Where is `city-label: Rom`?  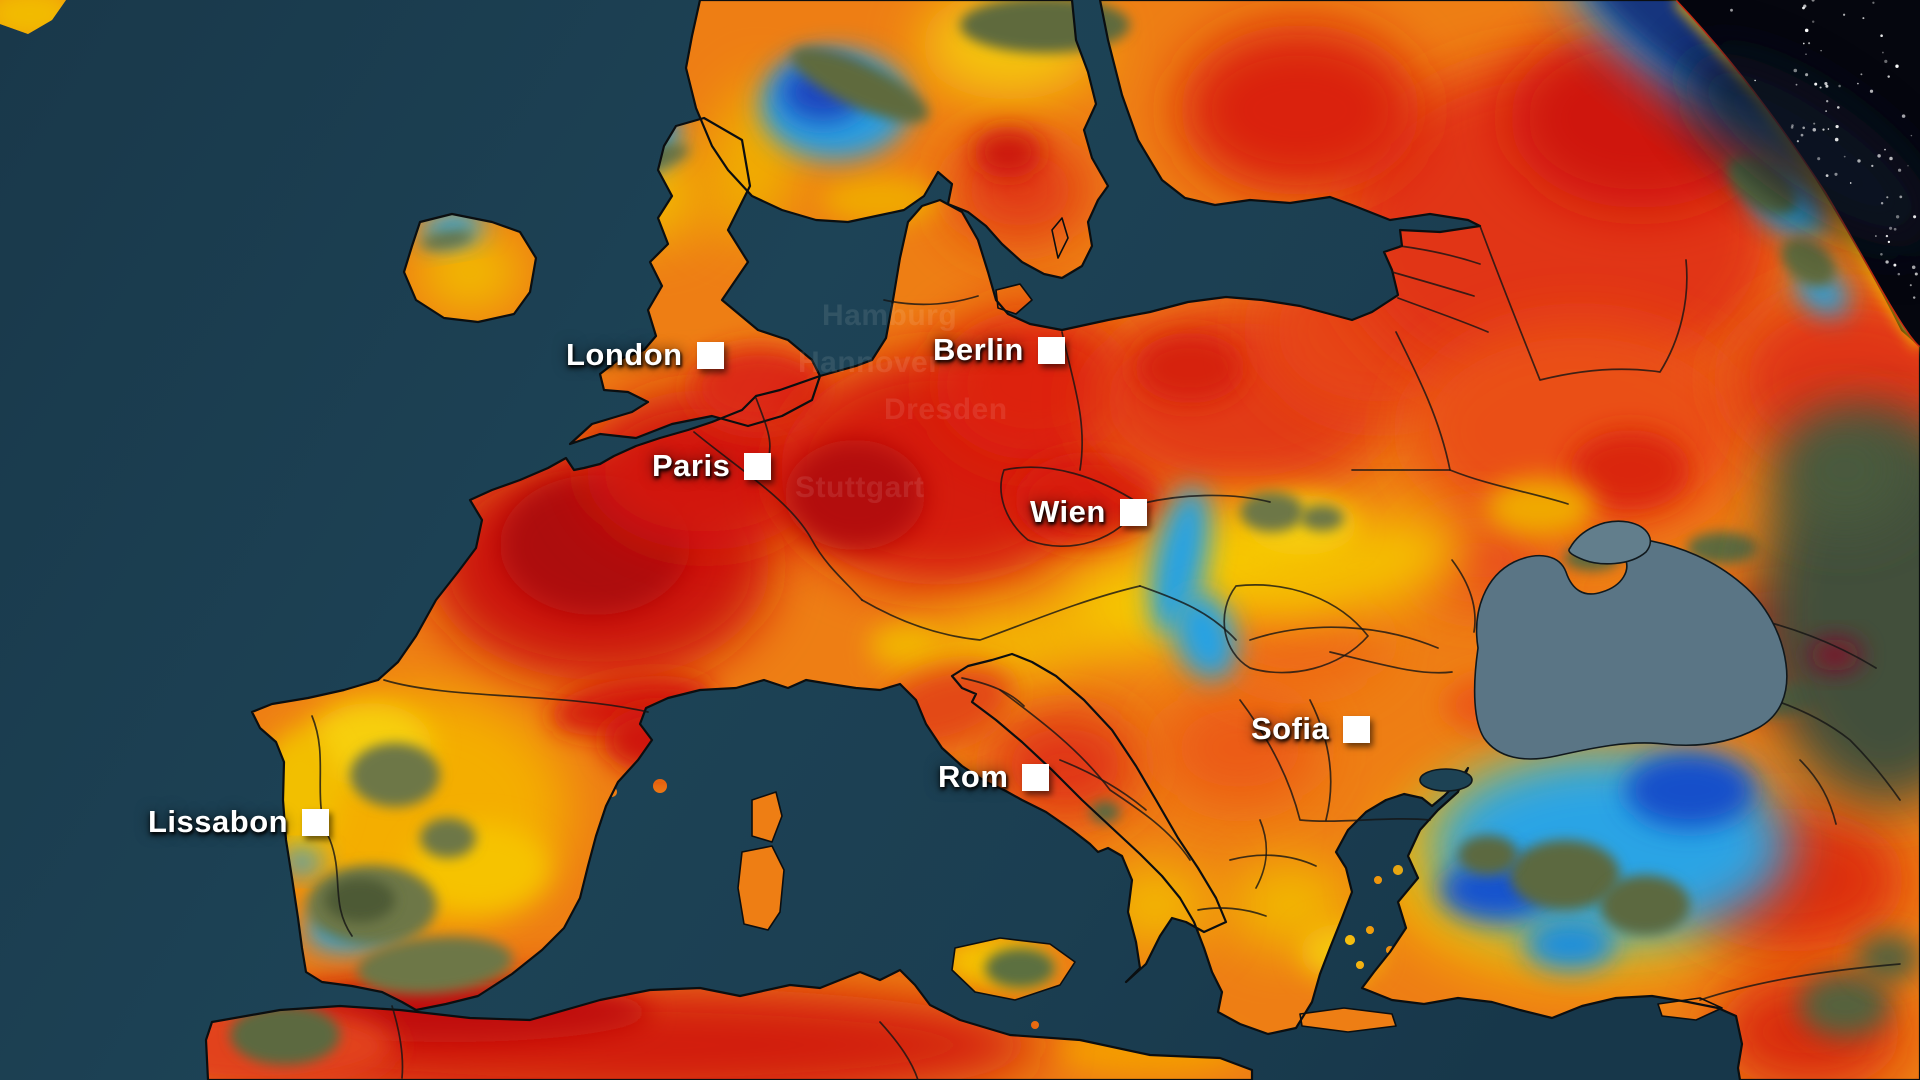 city-label: Rom is located at coordinates (994, 777).